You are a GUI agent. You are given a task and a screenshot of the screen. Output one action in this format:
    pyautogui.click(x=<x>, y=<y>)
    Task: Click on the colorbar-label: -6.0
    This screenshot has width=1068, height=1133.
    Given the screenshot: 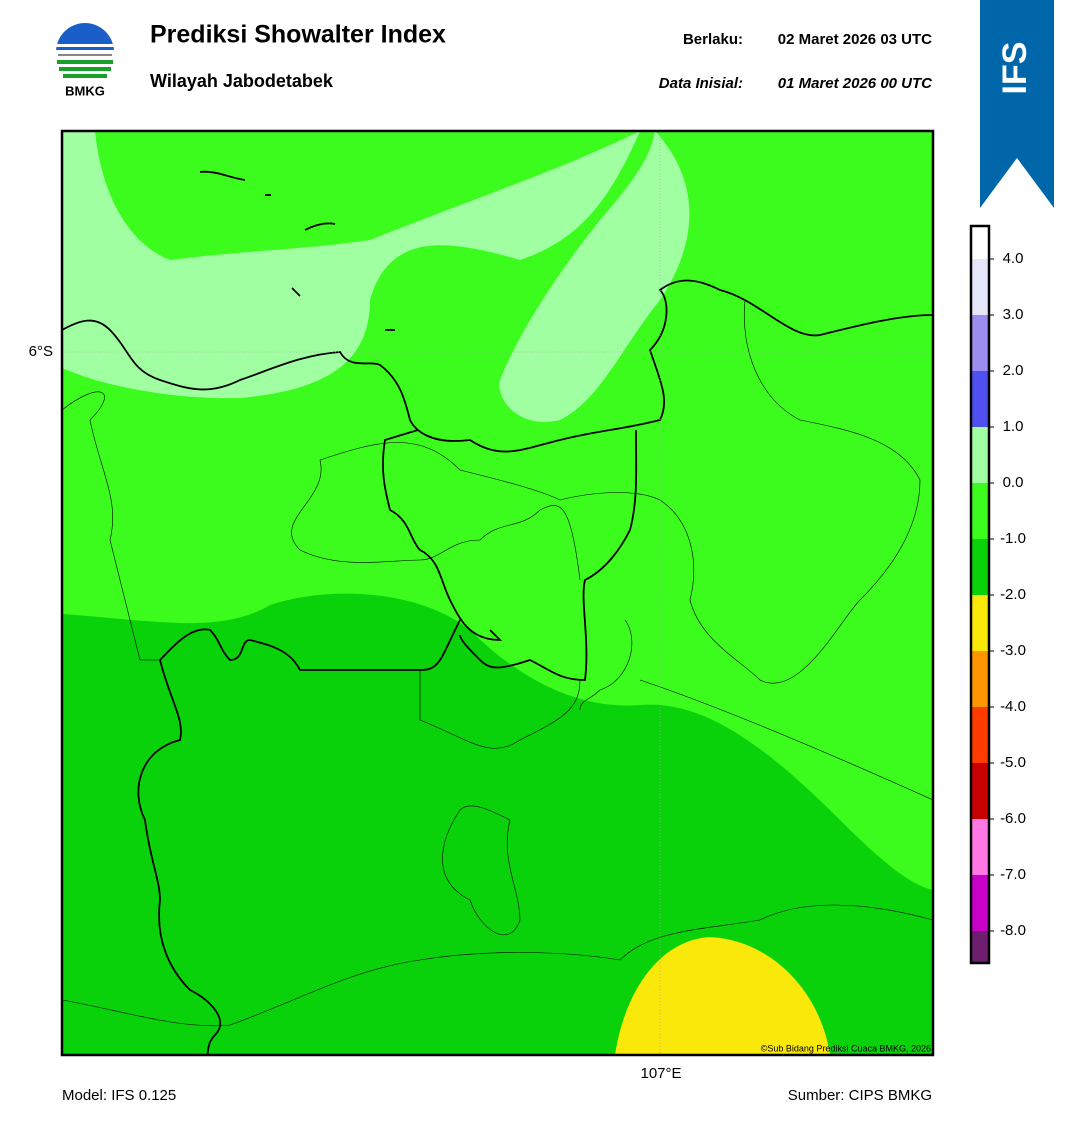 What is the action you would take?
    pyautogui.click(x=1013, y=818)
    